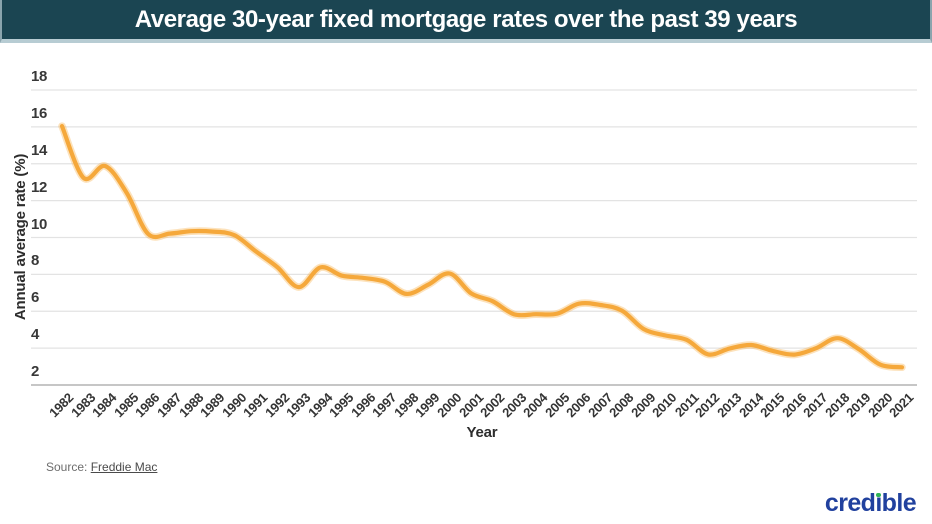 Image resolution: width=932 pixels, height=524 pixels. Describe the element at coordinates (39, 224) in the screenshot. I see `y-tick-label: 10` at that location.